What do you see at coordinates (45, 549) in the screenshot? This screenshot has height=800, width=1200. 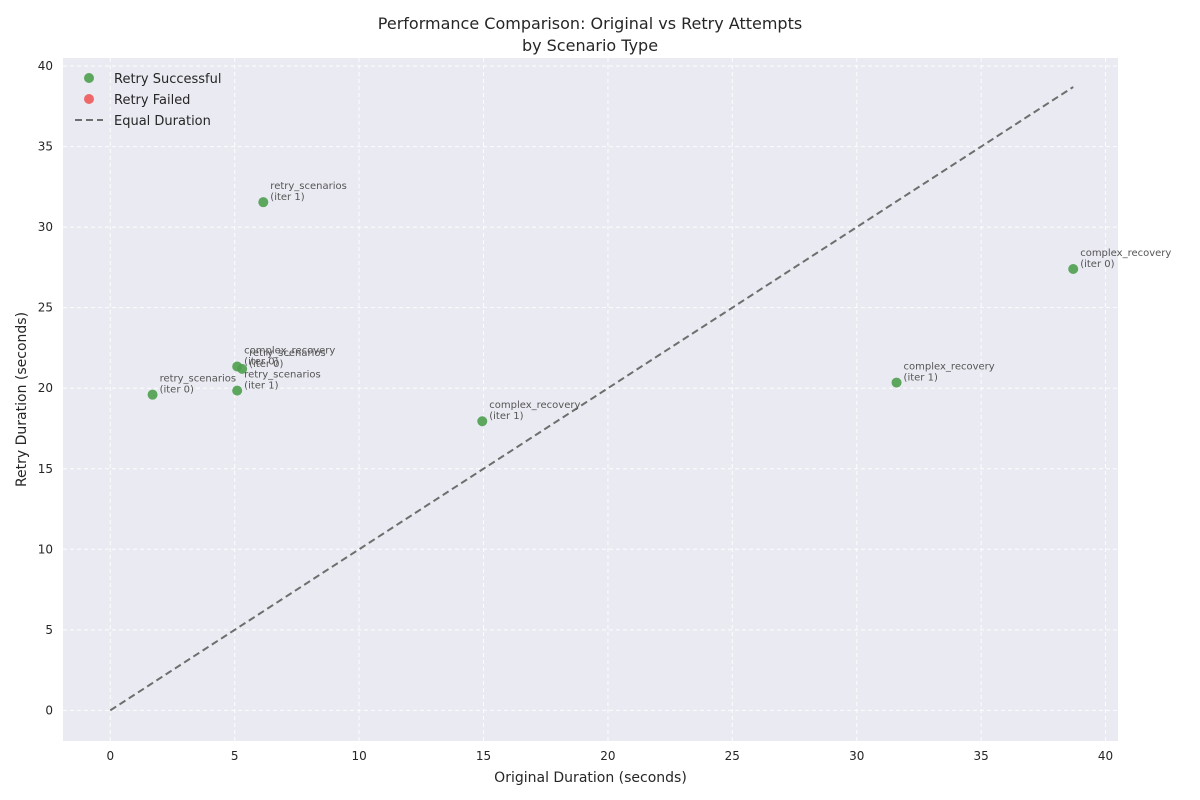 I see `y-tick-label: 10` at bounding box center [45, 549].